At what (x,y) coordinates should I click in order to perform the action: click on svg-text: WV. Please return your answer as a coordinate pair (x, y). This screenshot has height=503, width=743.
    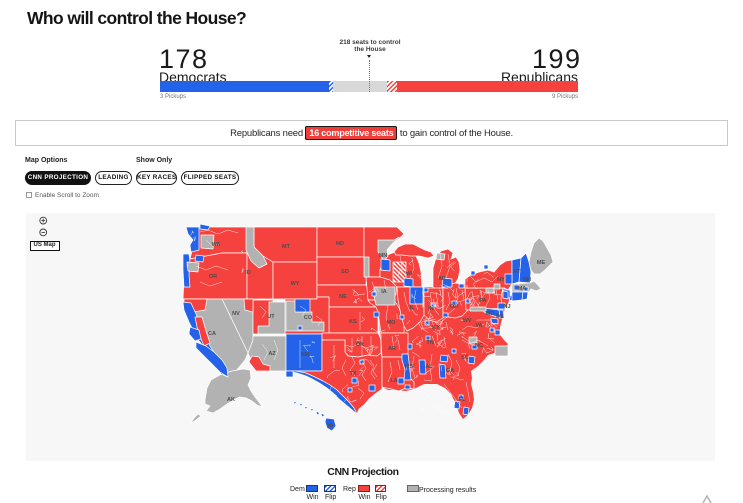
    Looking at the image, I should click on (467, 321).